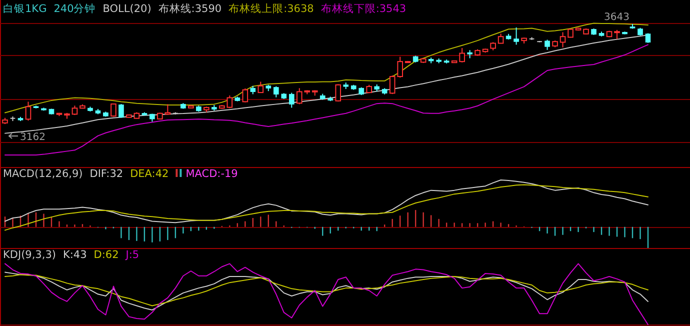 The width and height of the screenshot is (690, 326). What do you see at coordinates (25, 9) in the screenshot?
I see `chart-title: 白银1KG` at bounding box center [25, 9].